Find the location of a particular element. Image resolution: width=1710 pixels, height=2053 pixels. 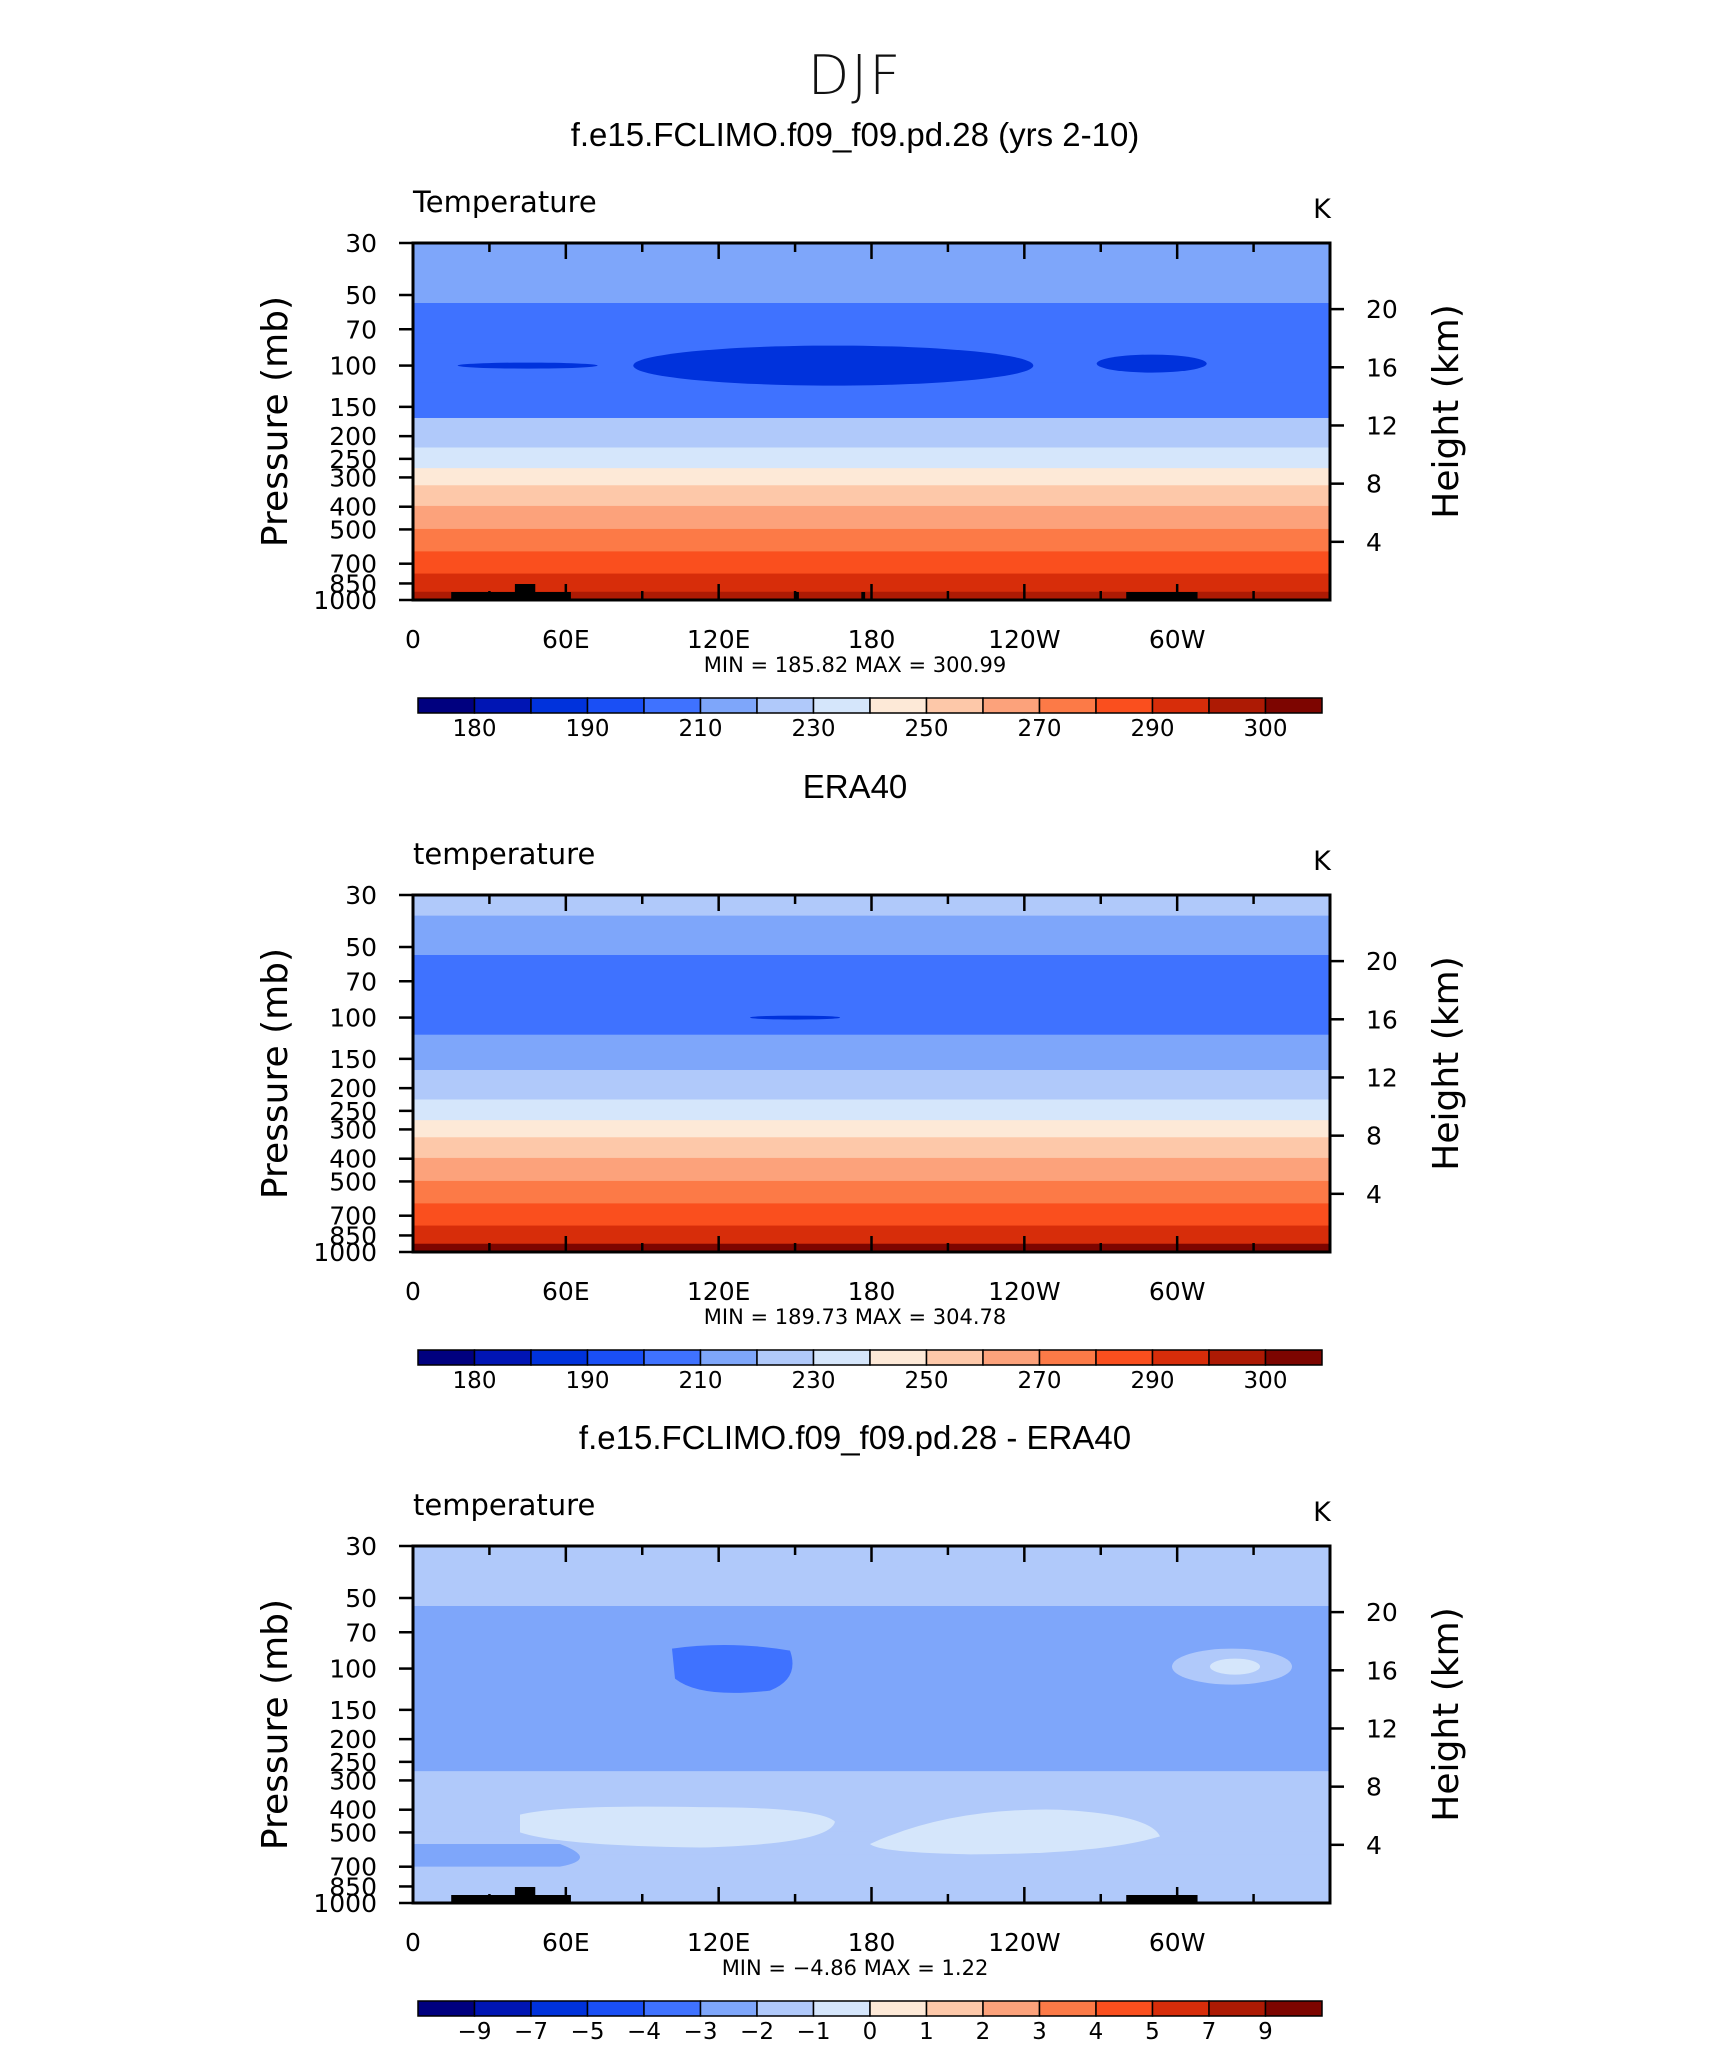

colorbar-label: 190 is located at coordinates (588, 1381).